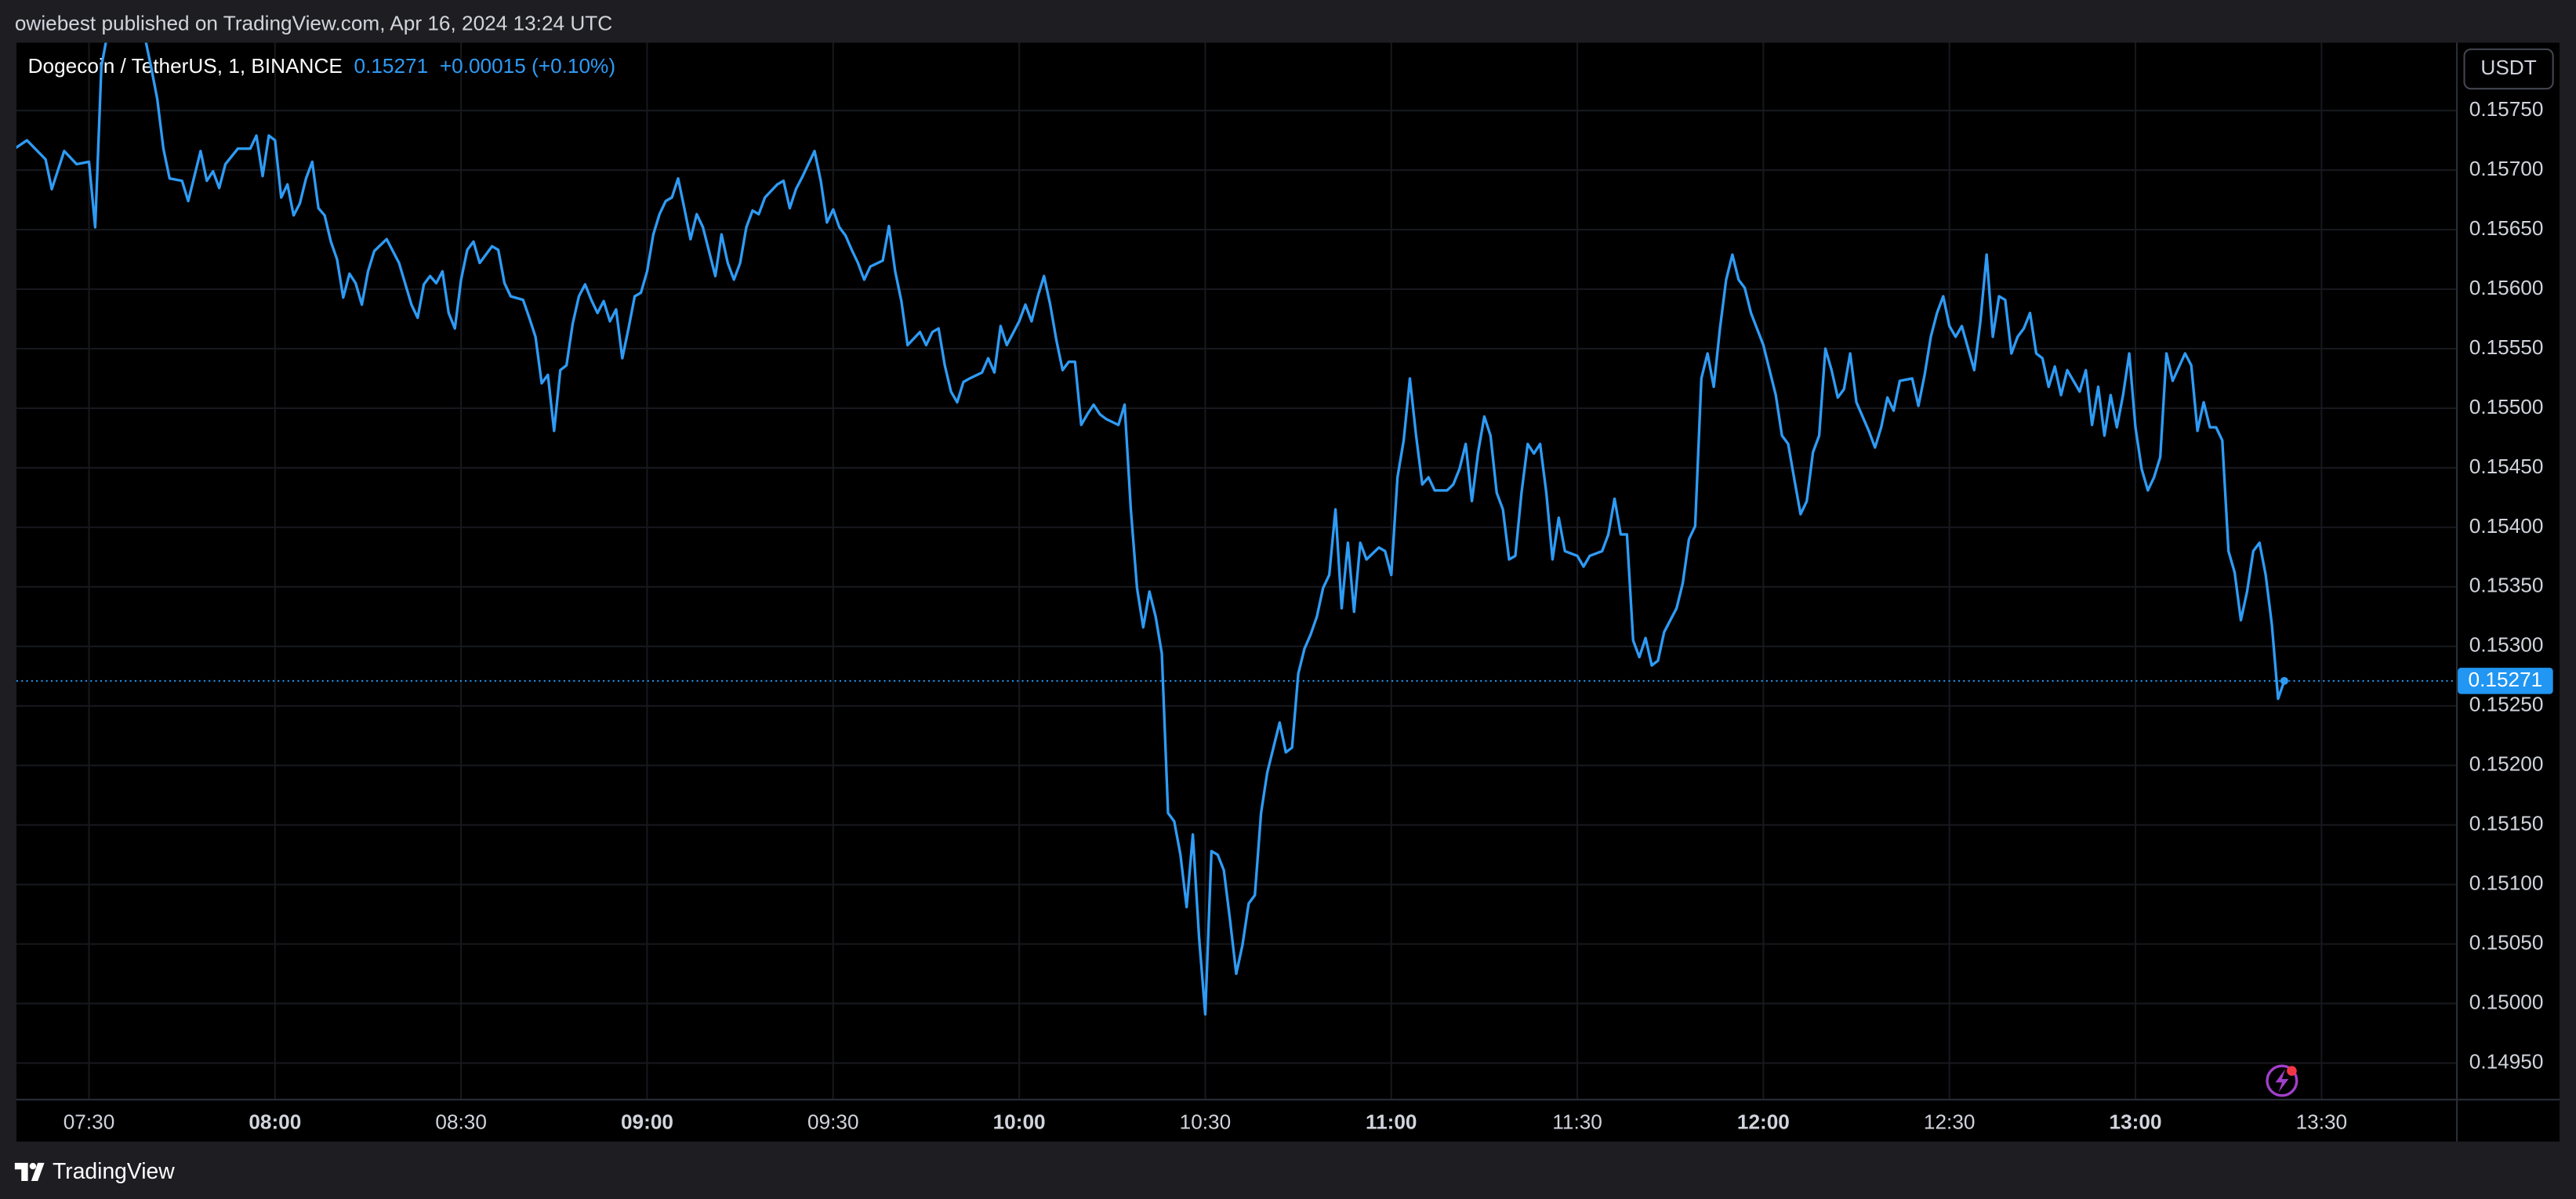 This screenshot has width=2576, height=1199. What do you see at coordinates (2506, 467) in the screenshot?
I see `y-tick-label: 0.15450` at bounding box center [2506, 467].